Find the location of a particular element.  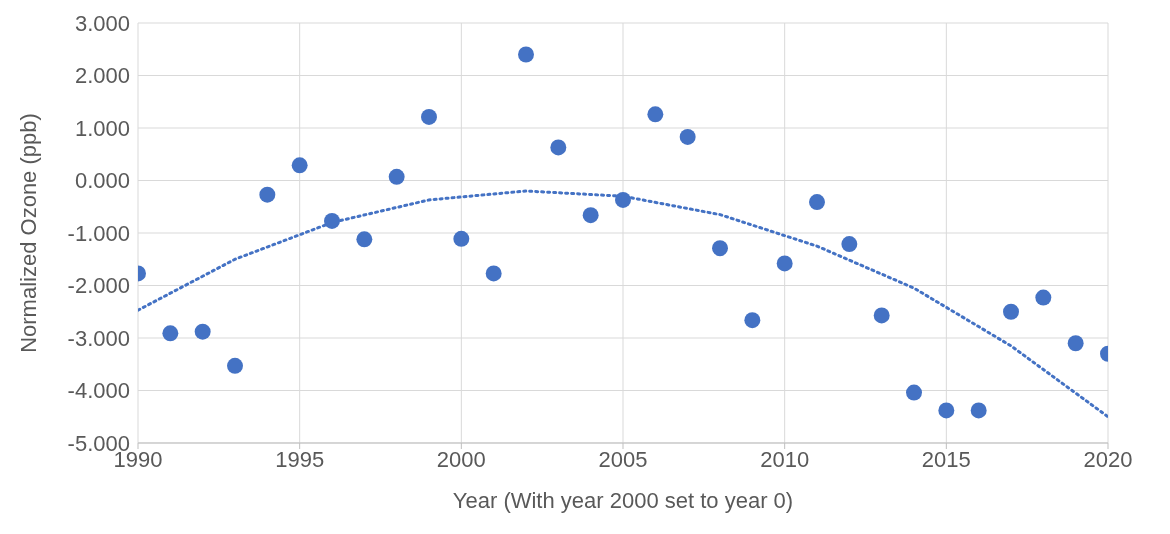

y-tick-label: 1.000 is located at coordinates (102, 128).